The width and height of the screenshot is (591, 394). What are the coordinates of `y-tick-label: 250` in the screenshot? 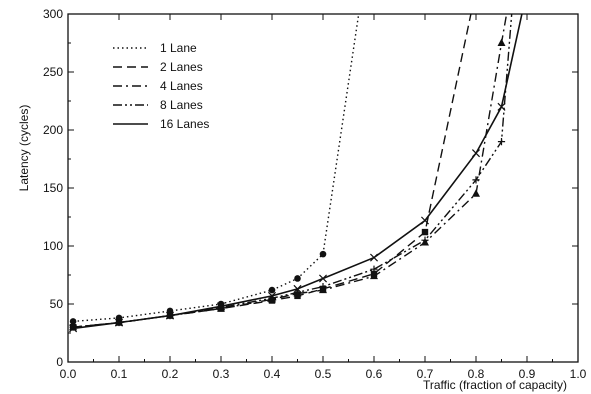 It's located at (53, 72).